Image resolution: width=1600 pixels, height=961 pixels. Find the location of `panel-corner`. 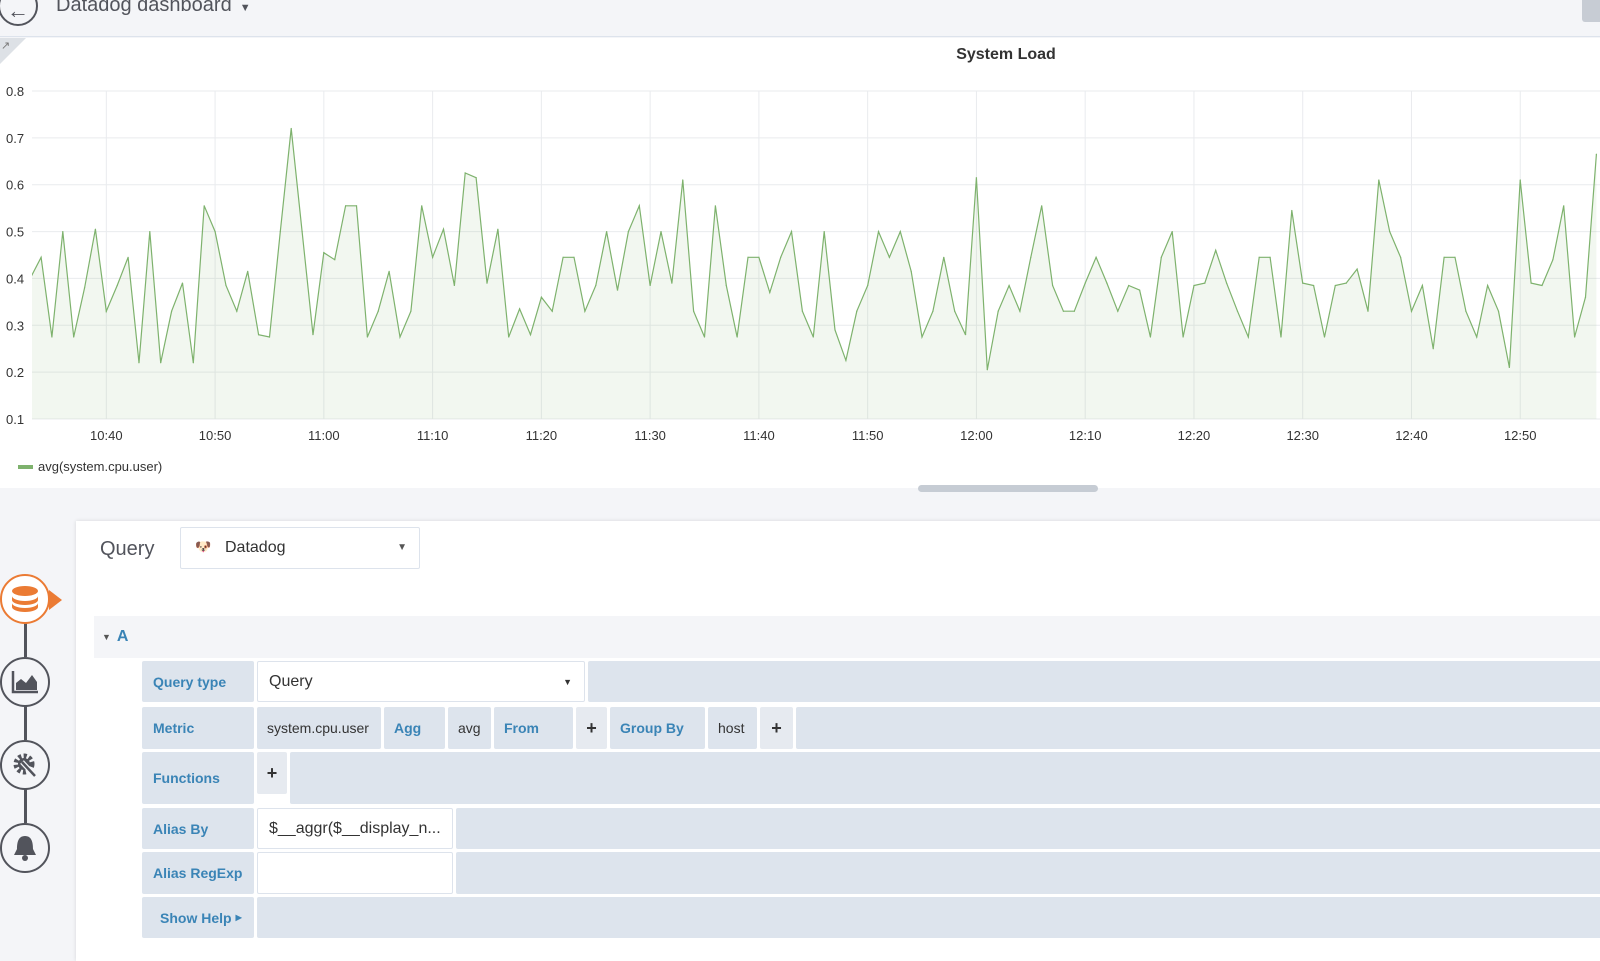

panel-corner is located at coordinates (13, 51).